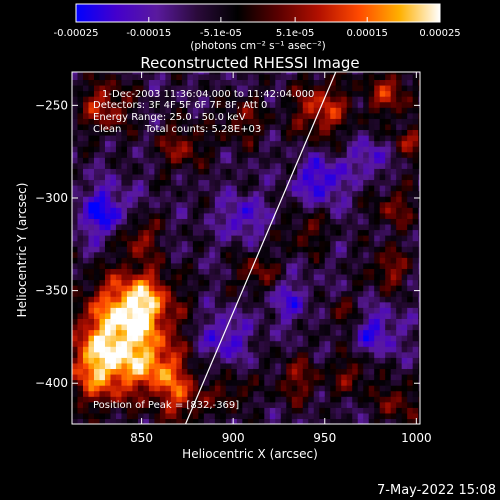  I want to click on colorbar-tick-label: -0.00025, so click(76, 33).